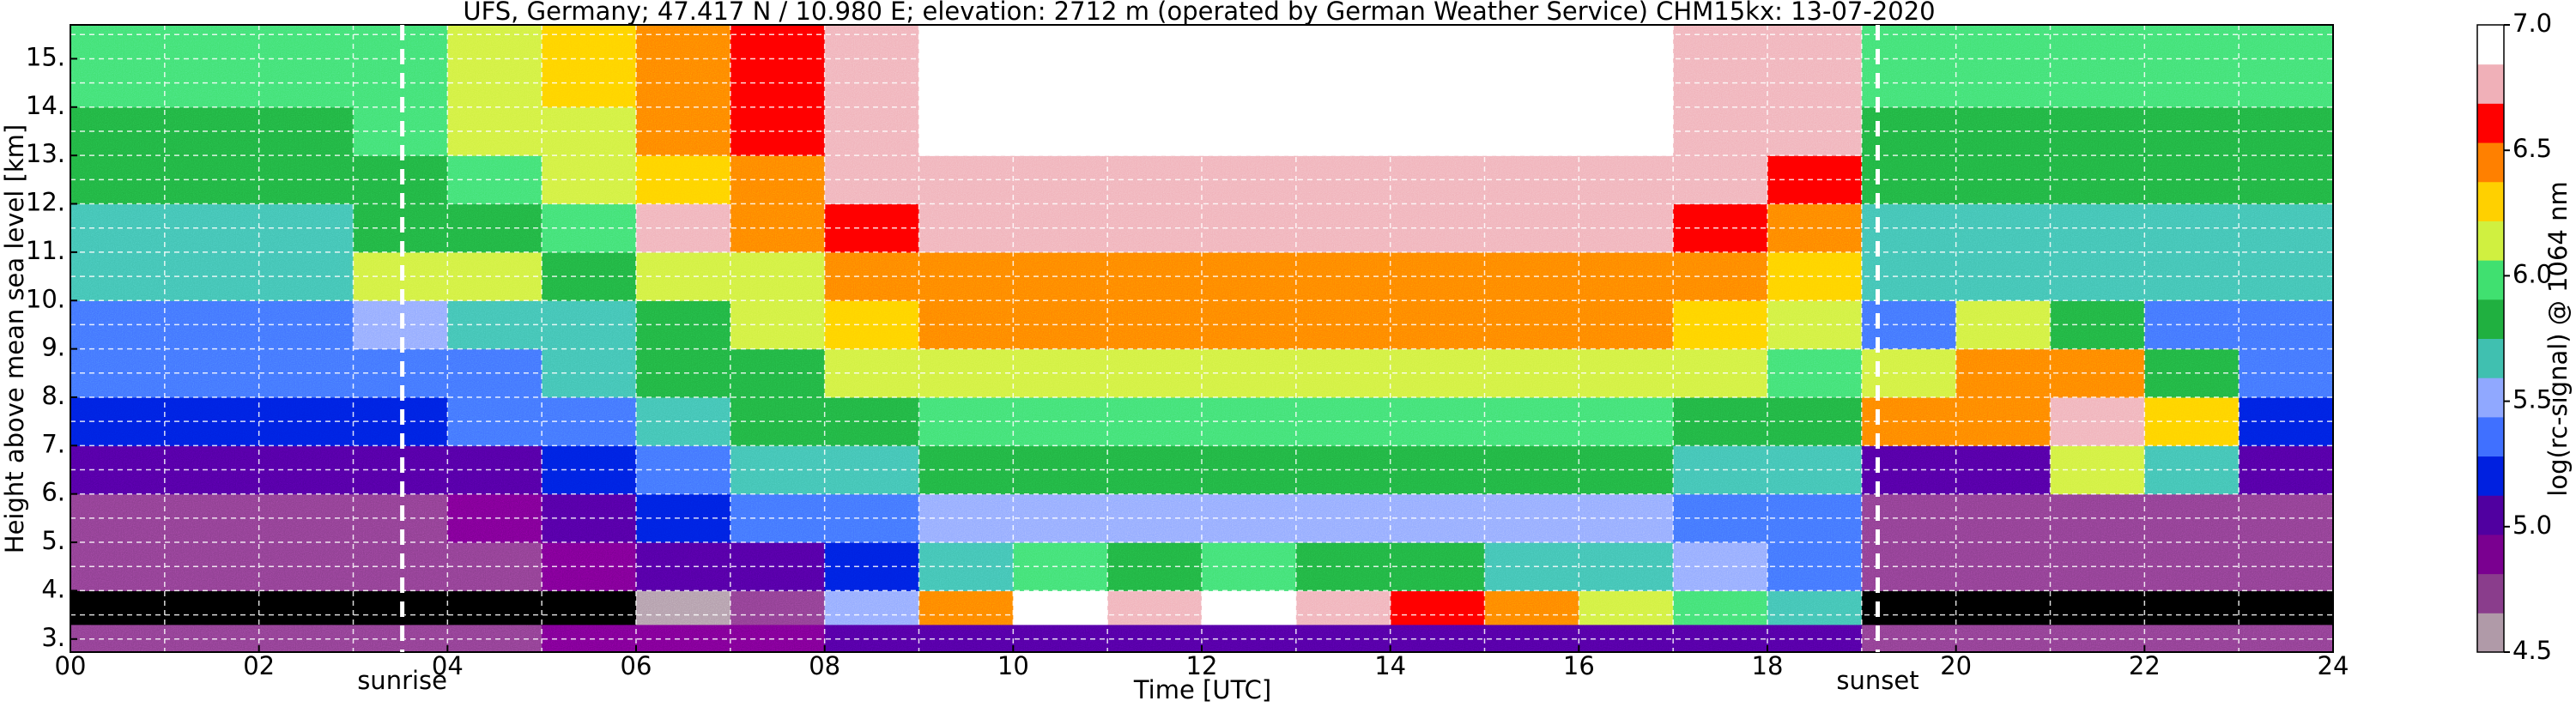 The image size is (2576, 707). I want to click on x-tick-label: 20, so click(1956, 666).